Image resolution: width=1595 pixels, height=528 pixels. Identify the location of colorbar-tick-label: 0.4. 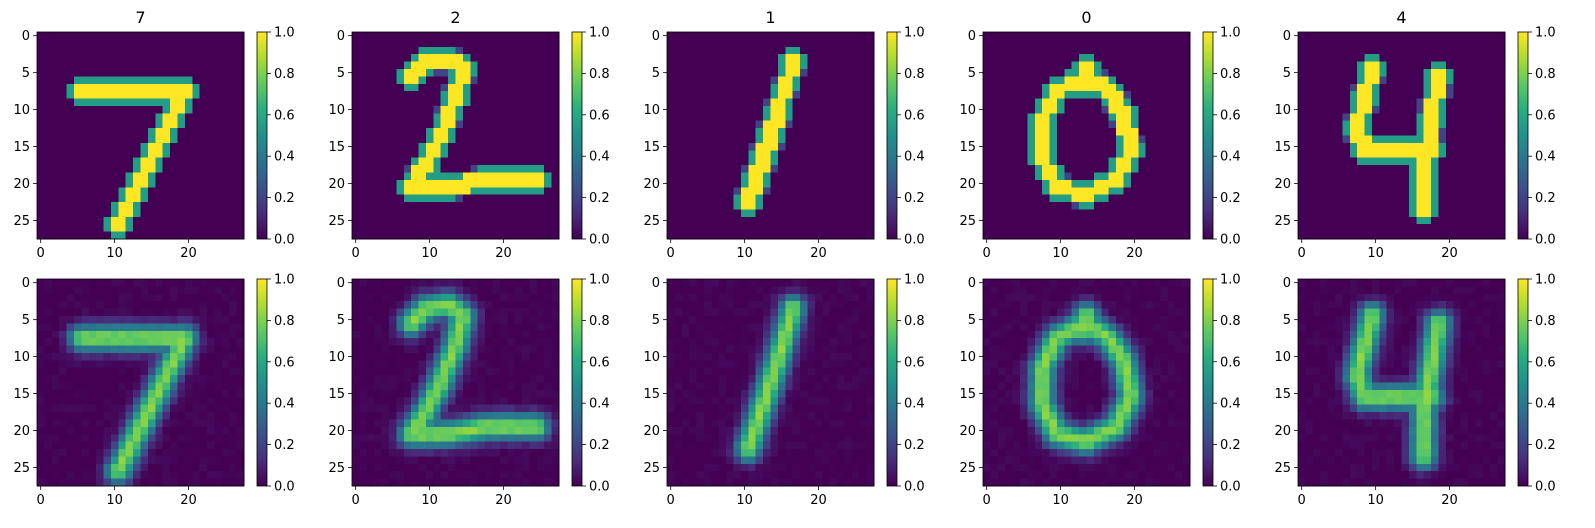
(599, 157).